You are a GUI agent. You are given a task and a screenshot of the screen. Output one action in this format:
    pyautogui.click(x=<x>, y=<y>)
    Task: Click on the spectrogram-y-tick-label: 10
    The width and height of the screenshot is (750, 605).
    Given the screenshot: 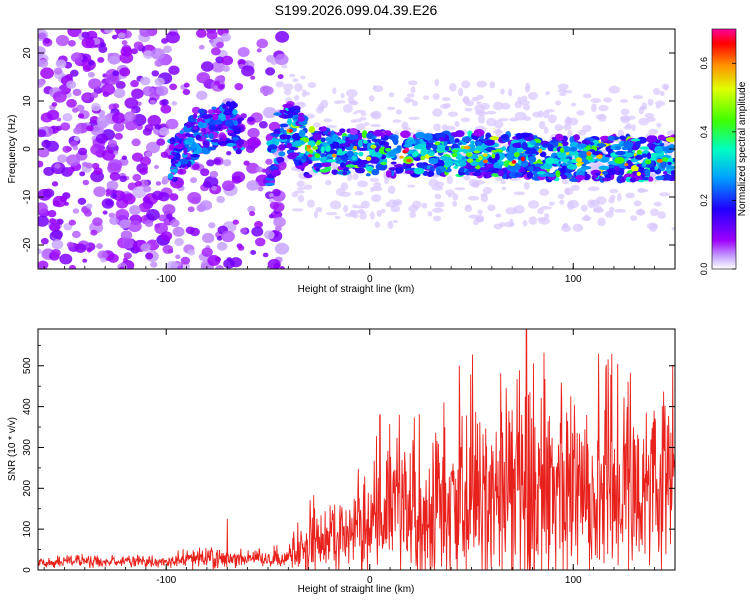 What is the action you would take?
    pyautogui.click(x=27, y=101)
    